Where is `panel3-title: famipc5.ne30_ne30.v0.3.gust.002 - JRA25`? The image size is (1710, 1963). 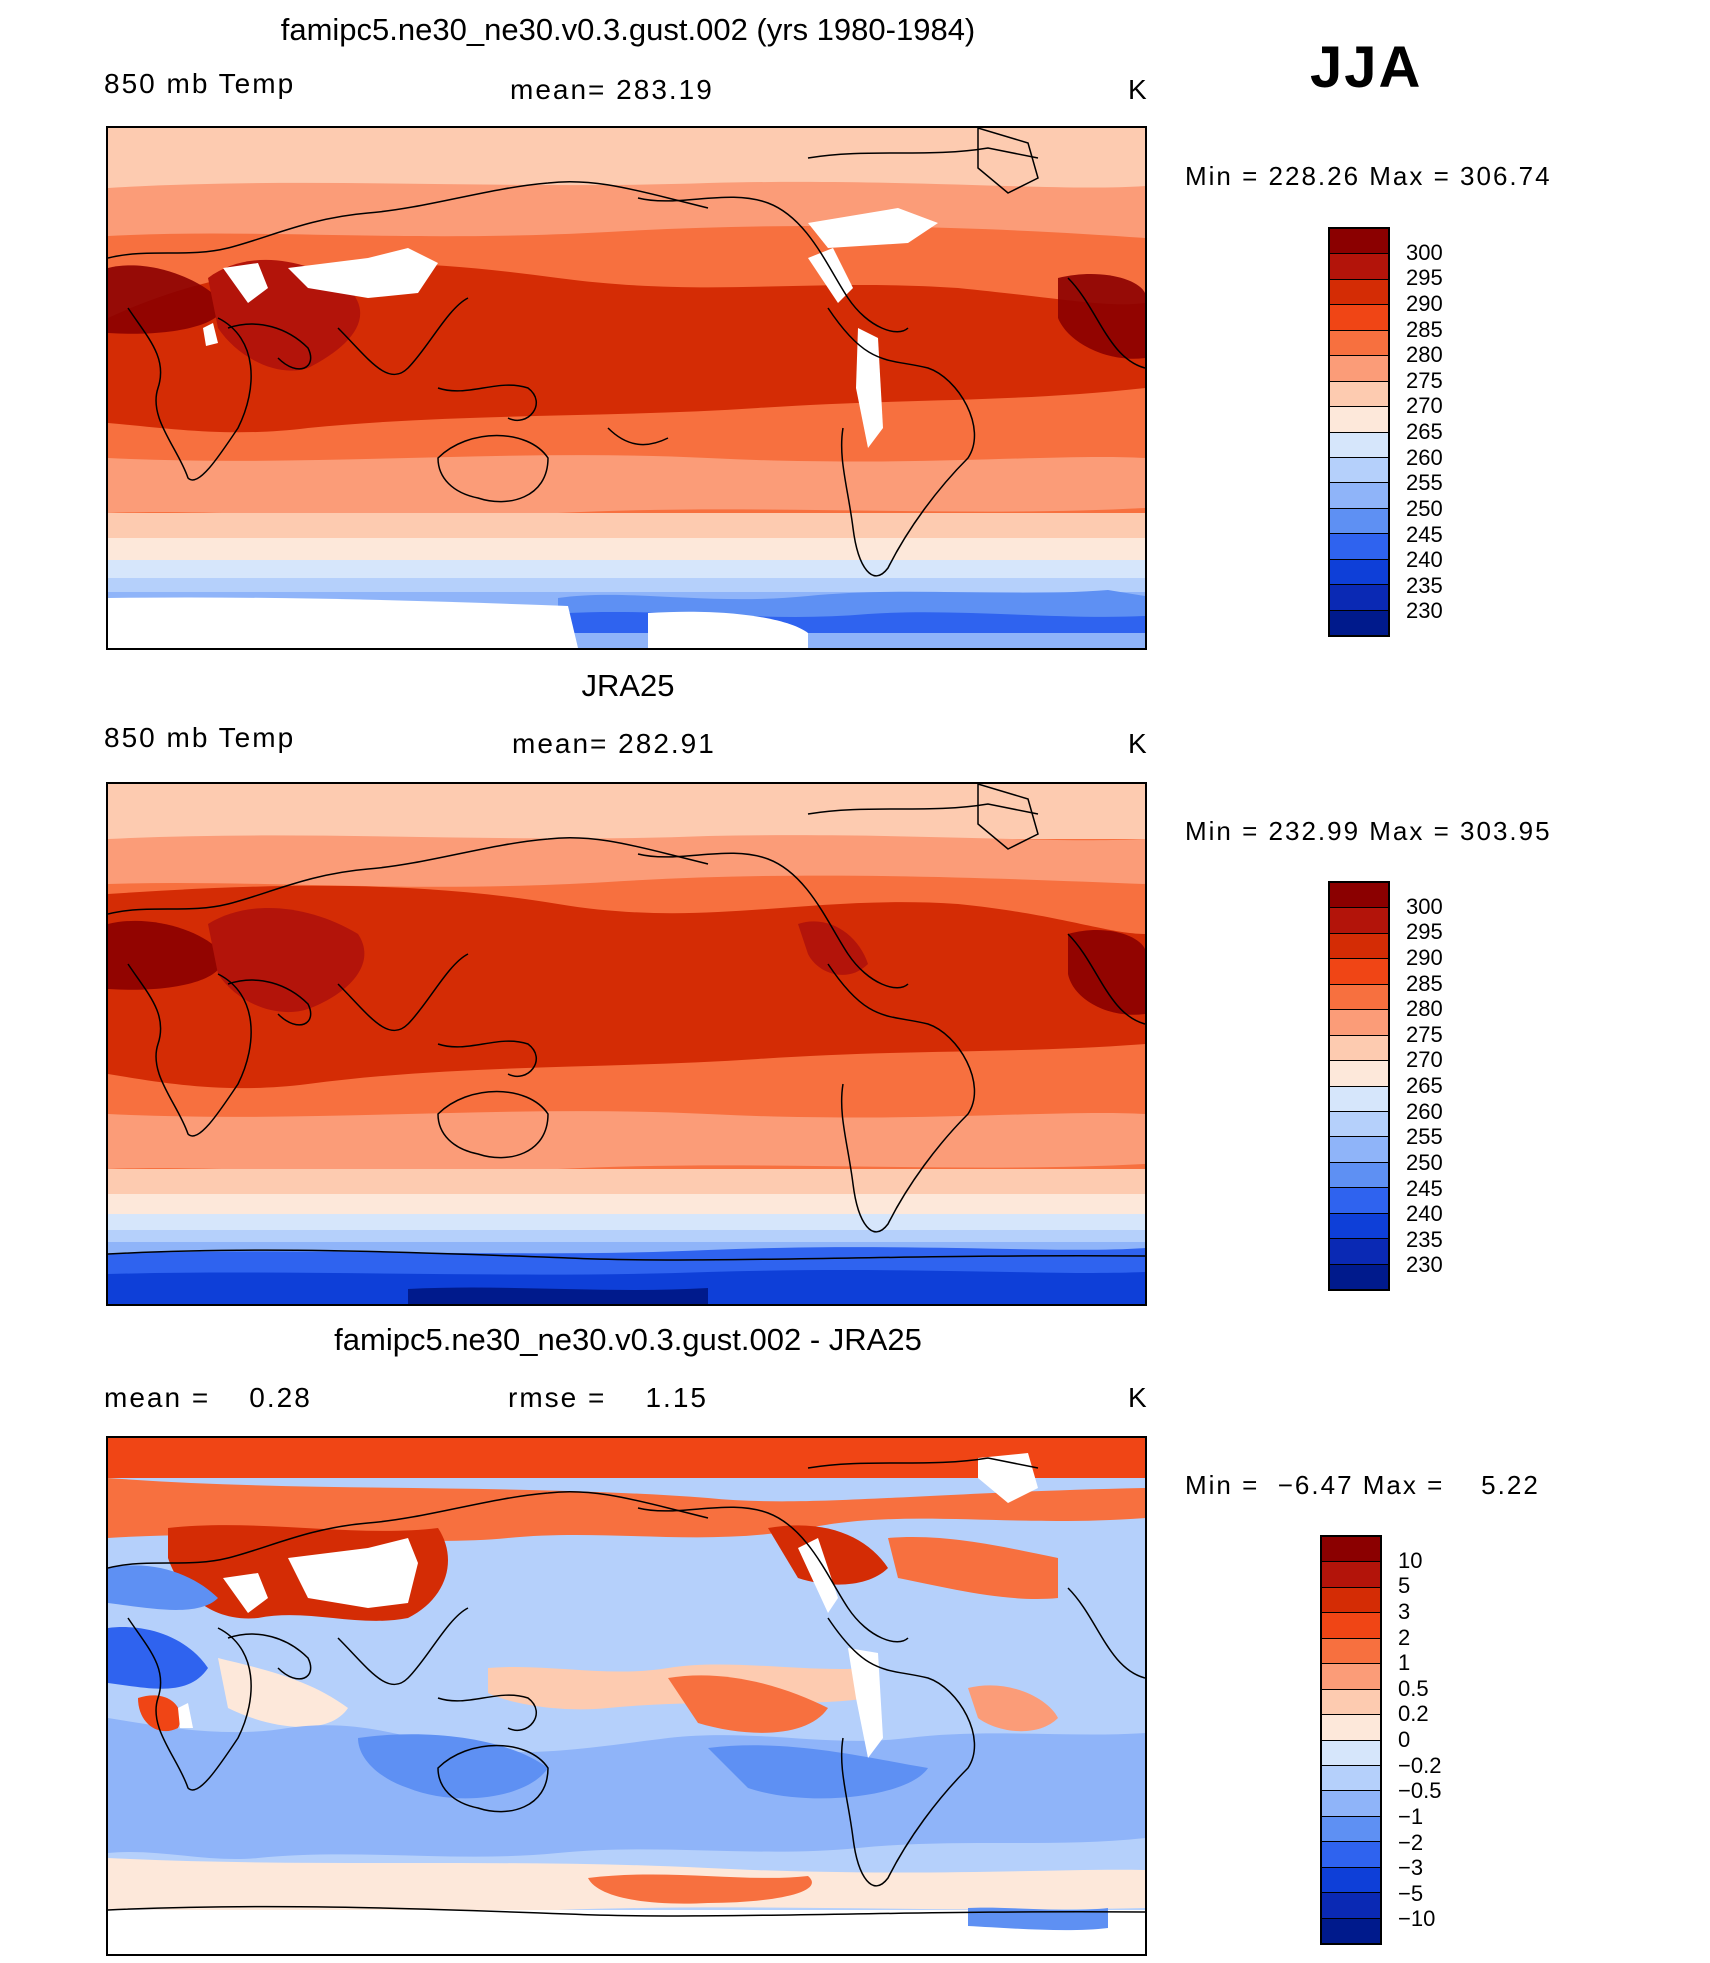
panel3-title: famipc5.ne30_ne30.v0.3.gust.002 - JRA25 is located at coordinates (628, 1339).